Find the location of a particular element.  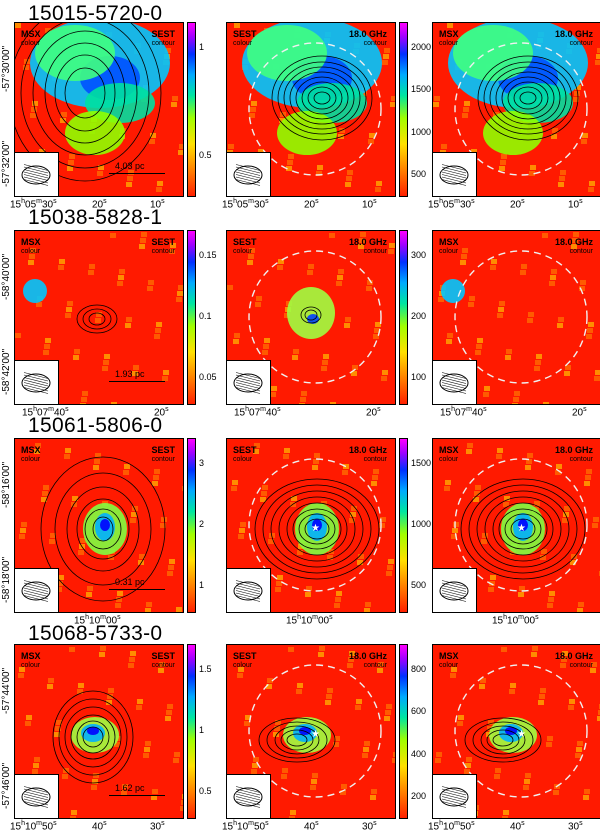

beam-ellipse is located at coordinates (248, 175).